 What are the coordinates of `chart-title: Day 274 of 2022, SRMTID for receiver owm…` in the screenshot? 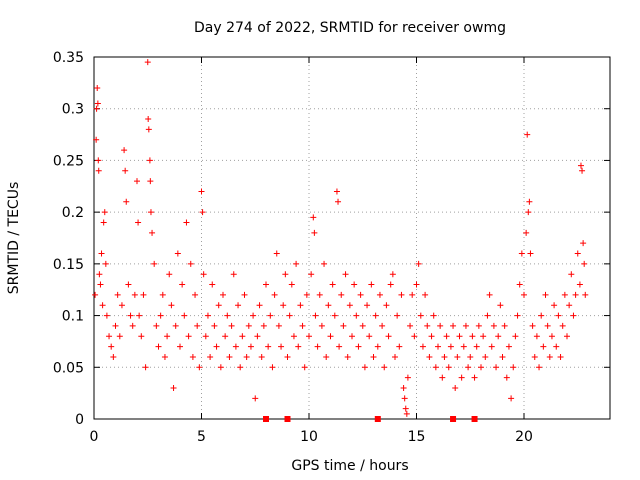 It's located at (350, 28).